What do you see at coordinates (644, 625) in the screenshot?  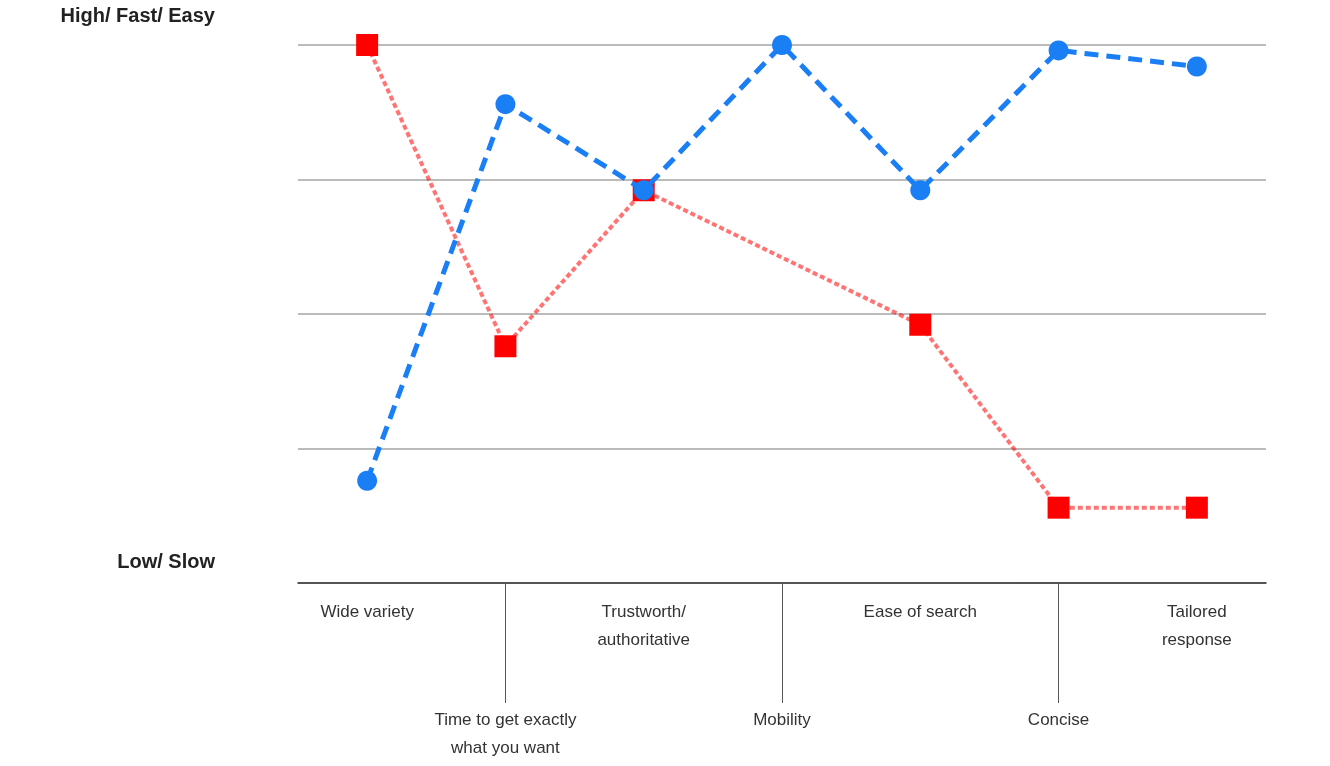 I see `x-tick-label: Trustworth/ authoritative` at bounding box center [644, 625].